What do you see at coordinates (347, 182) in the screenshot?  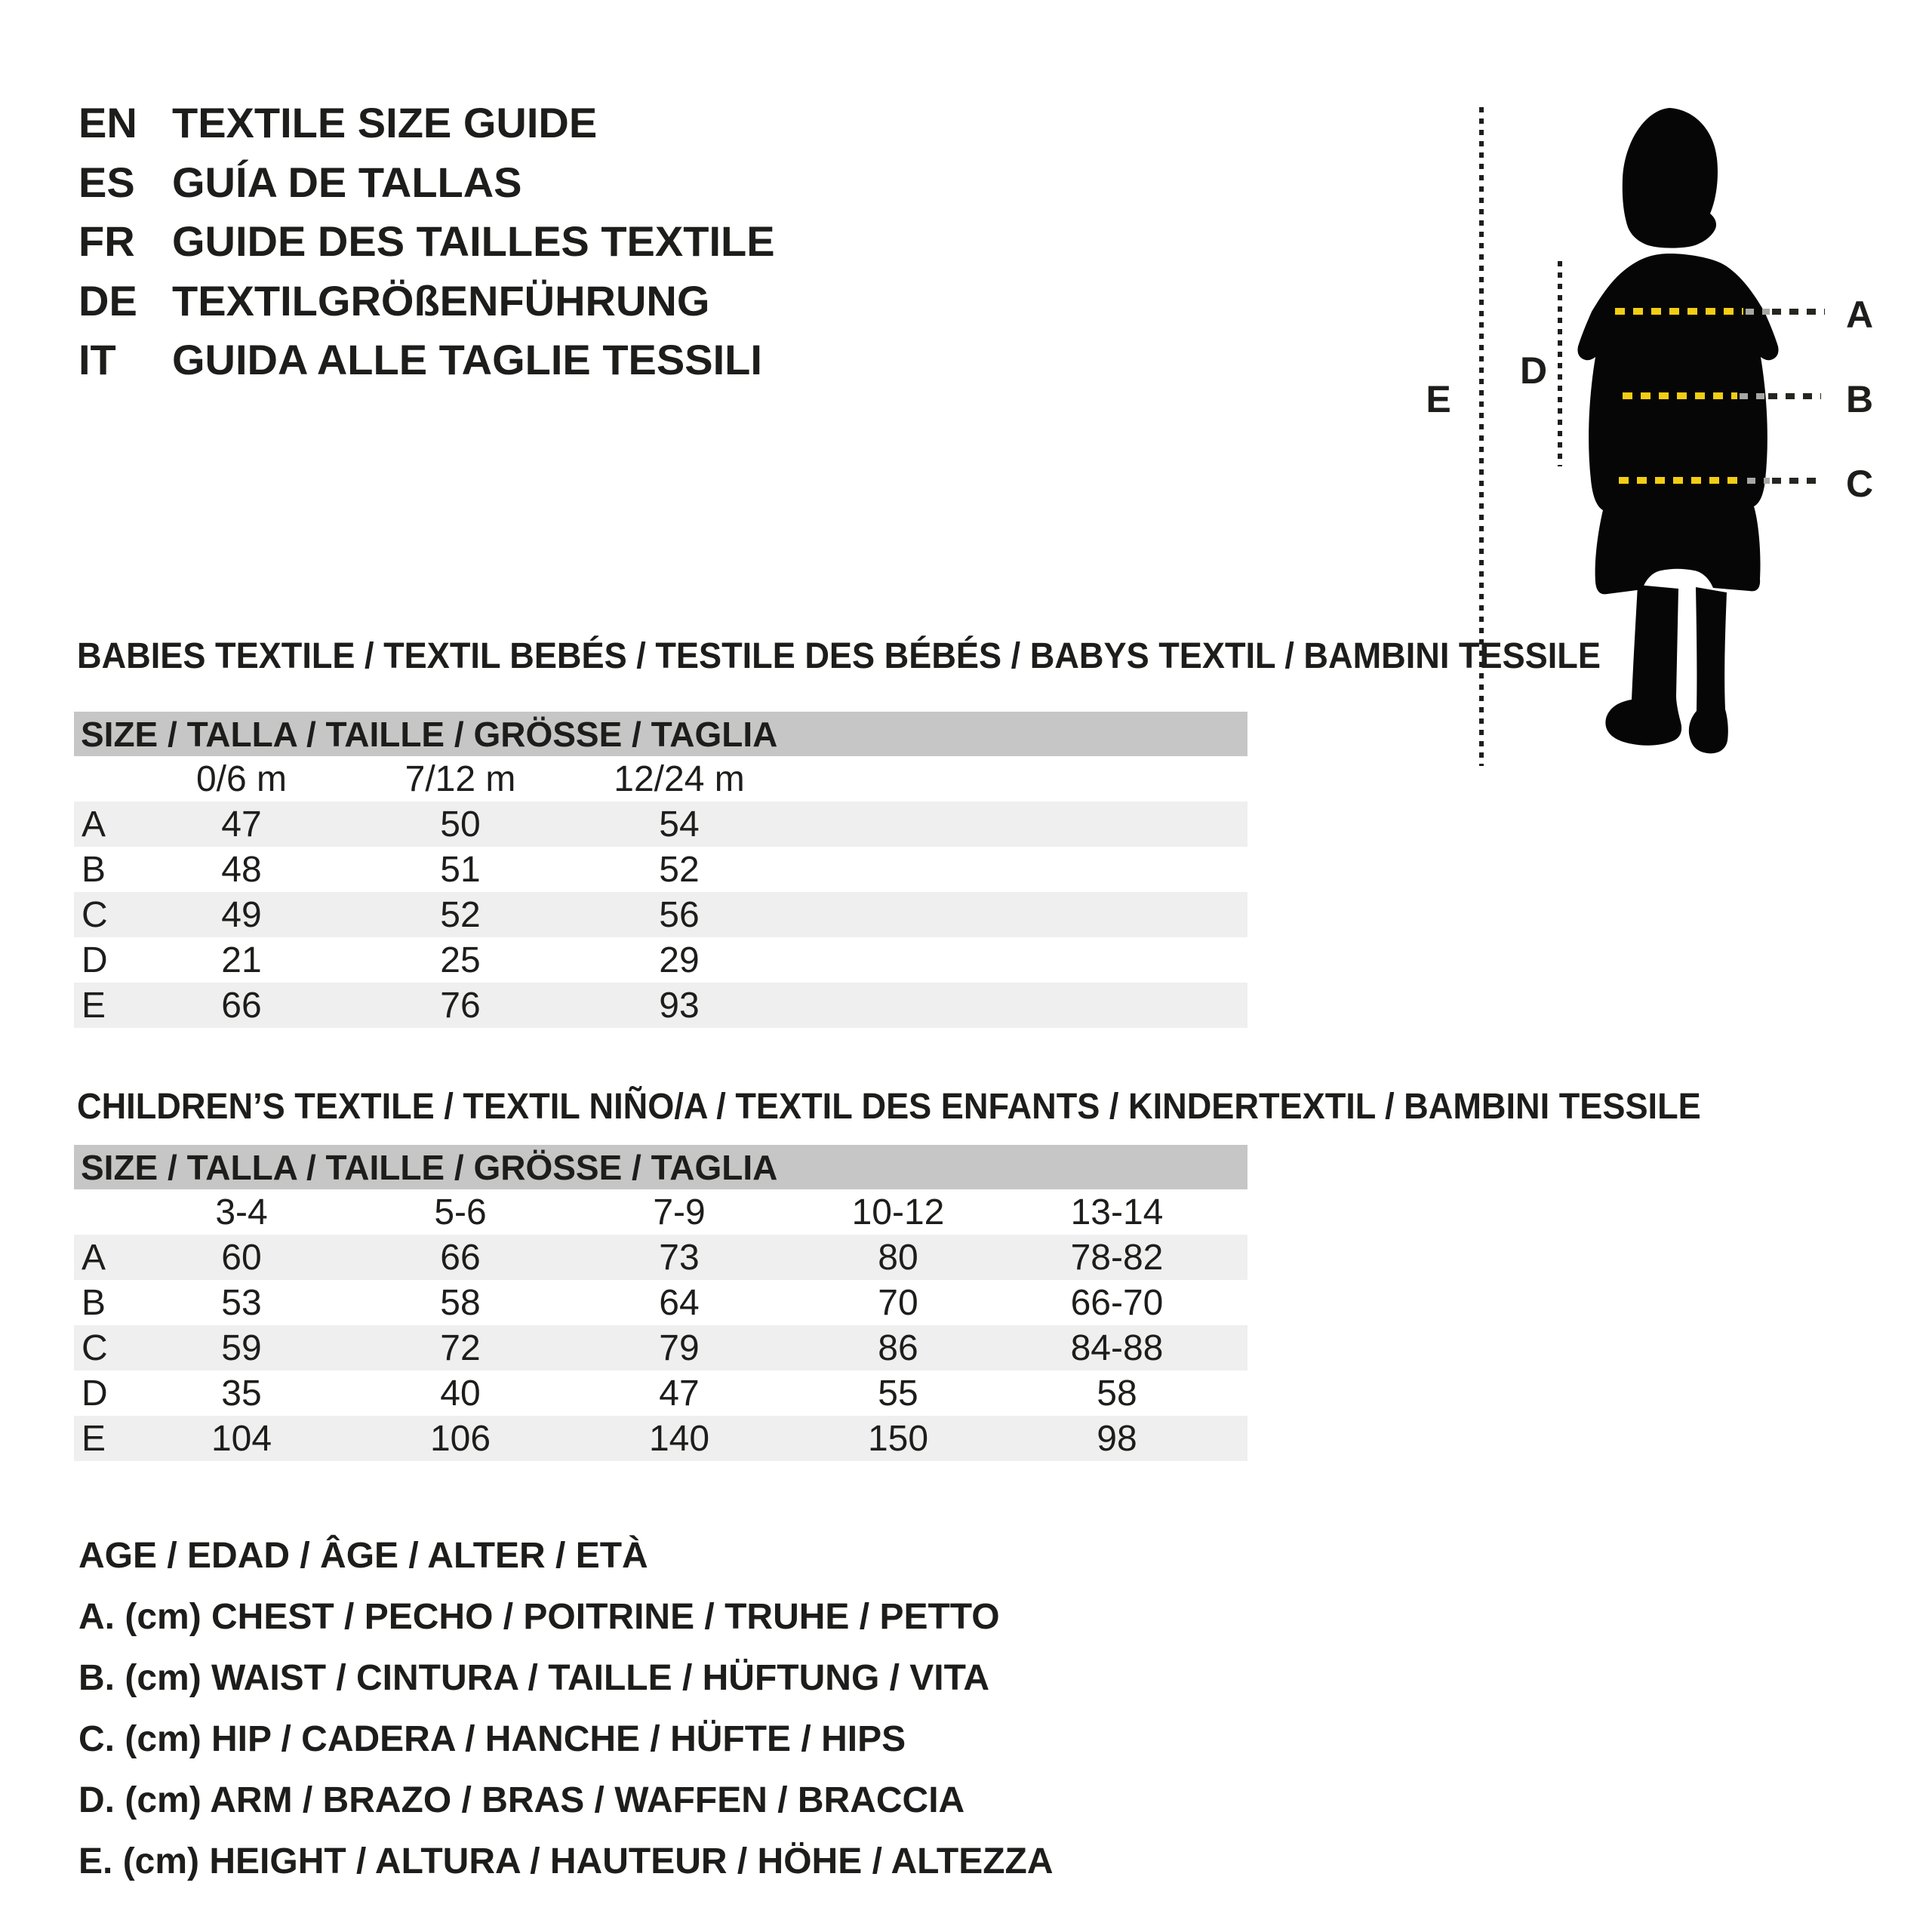 I see `lang-title-es: GUÍA DE TALLAS` at bounding box center [347, 182].